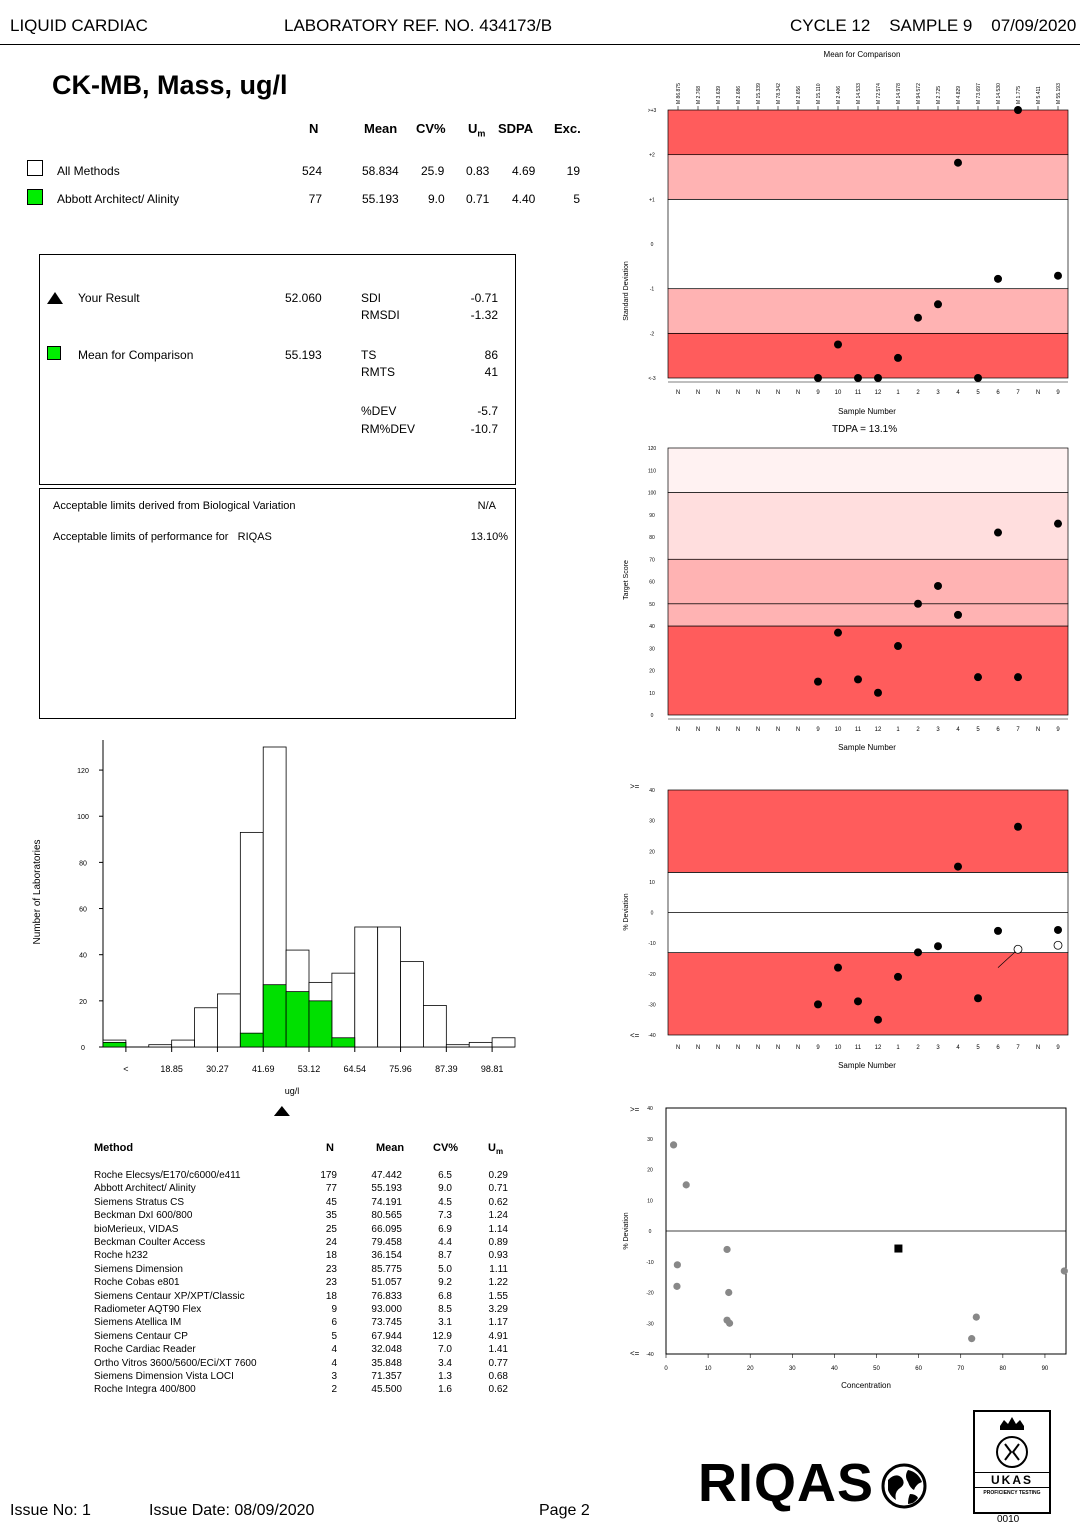  Describe the element at coordinates (83, 956) in the screenshot. I see `histogram-ytick-label: 40` at that location.